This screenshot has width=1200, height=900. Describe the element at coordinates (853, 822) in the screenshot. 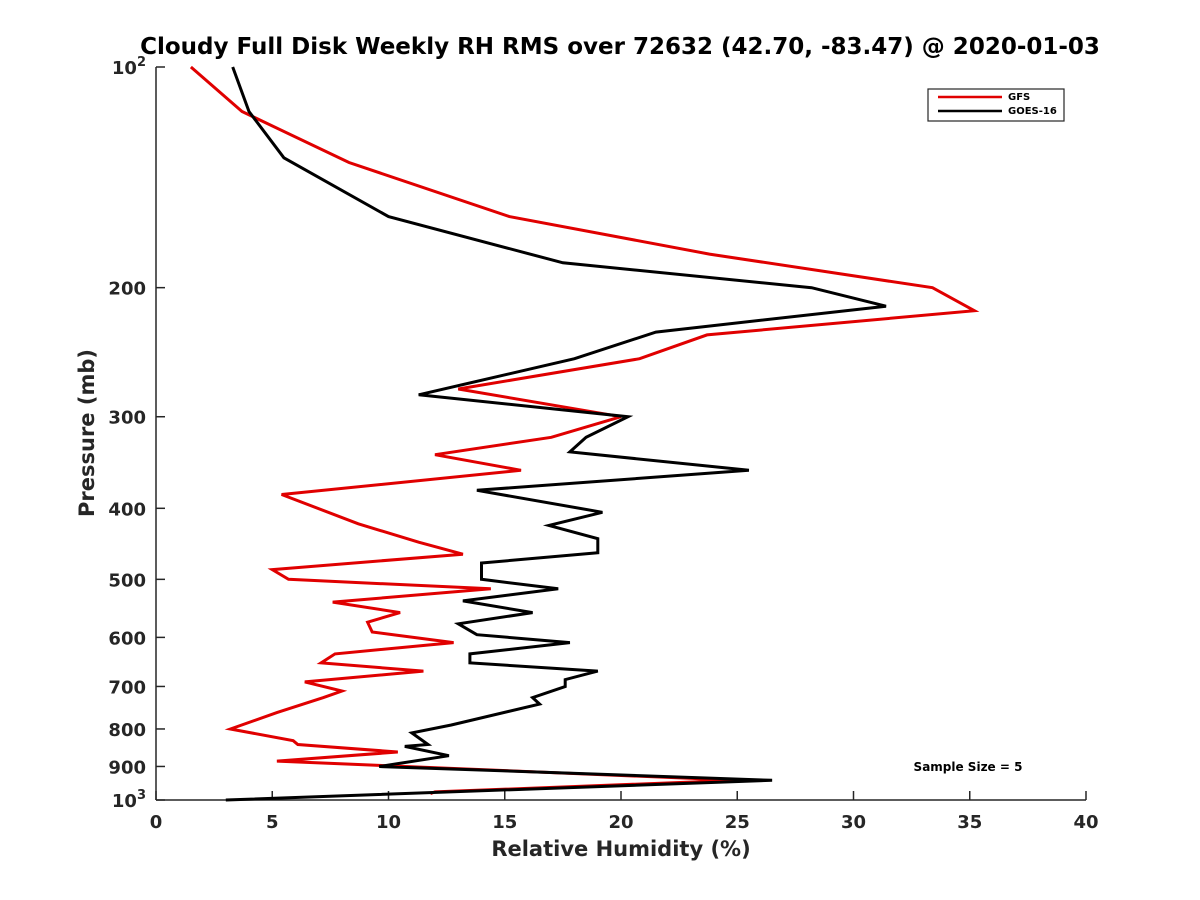

I see `x-tick-label: 30` at that location.